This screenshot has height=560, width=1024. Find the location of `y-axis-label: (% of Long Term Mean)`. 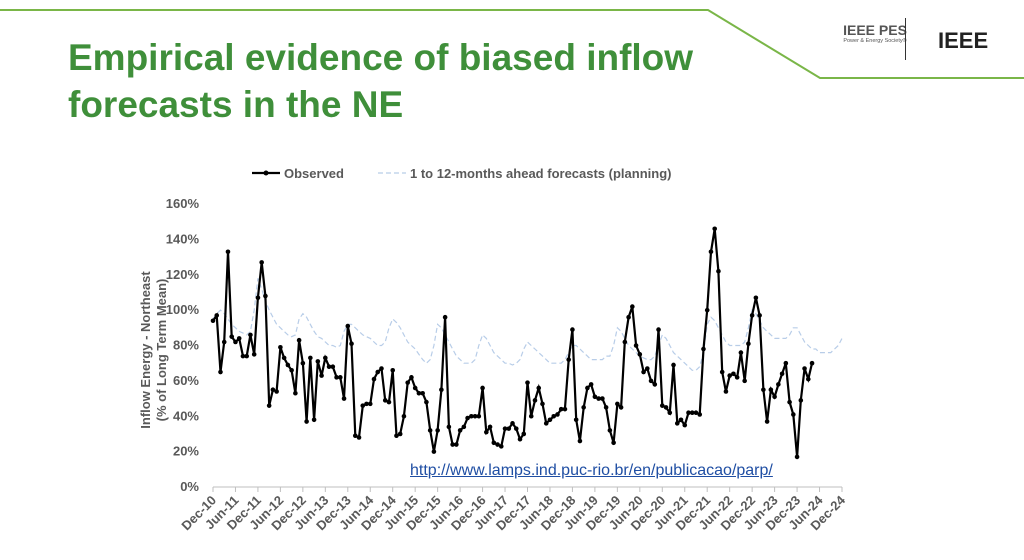

y-axis-label: (% of Long Term Mean) is located at coordinates (161, 350).